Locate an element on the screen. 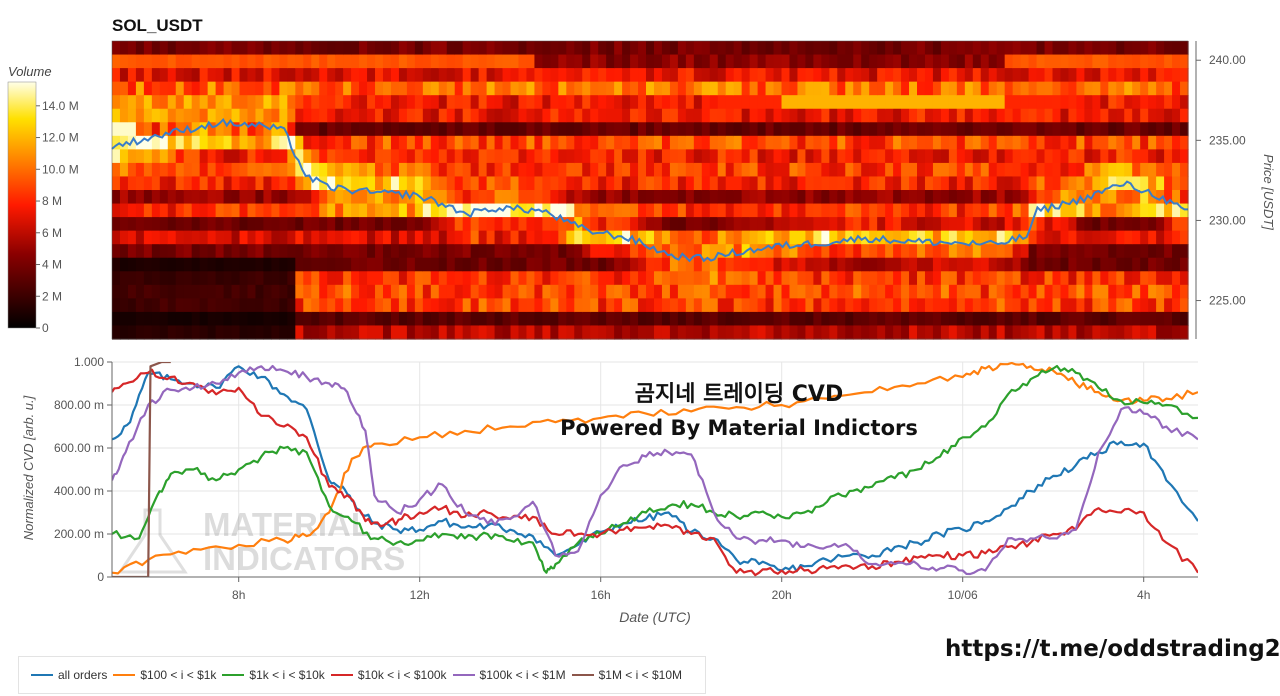 The width and height of the screenshot is (1280, 696). telegram-link: https://t.me/oddstrading2 is located at coordinates (1112, 649).